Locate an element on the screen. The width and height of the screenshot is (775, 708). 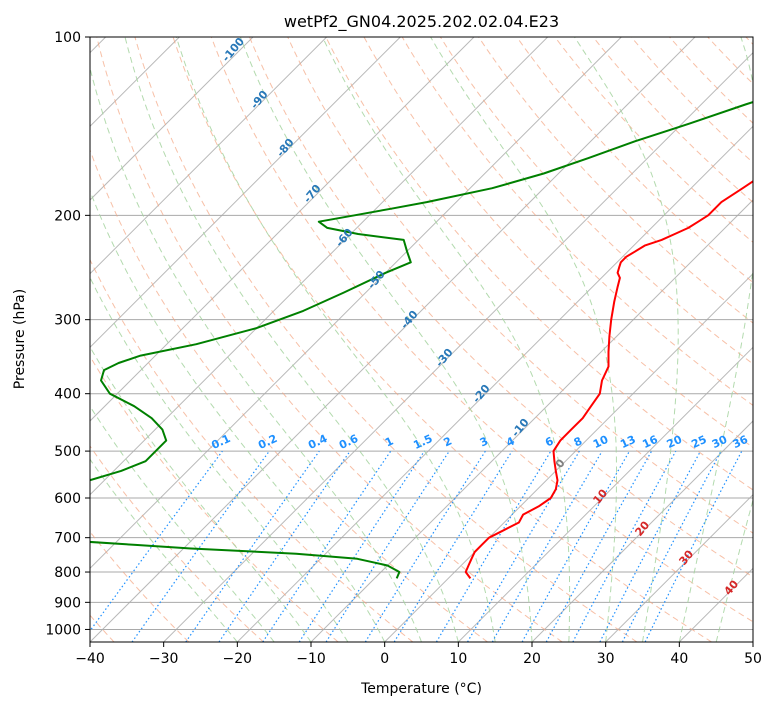
x-axis-ticks: −40 −30 −20 −10 0 10 20 30 40 50 is located at coordinates (418, 654).